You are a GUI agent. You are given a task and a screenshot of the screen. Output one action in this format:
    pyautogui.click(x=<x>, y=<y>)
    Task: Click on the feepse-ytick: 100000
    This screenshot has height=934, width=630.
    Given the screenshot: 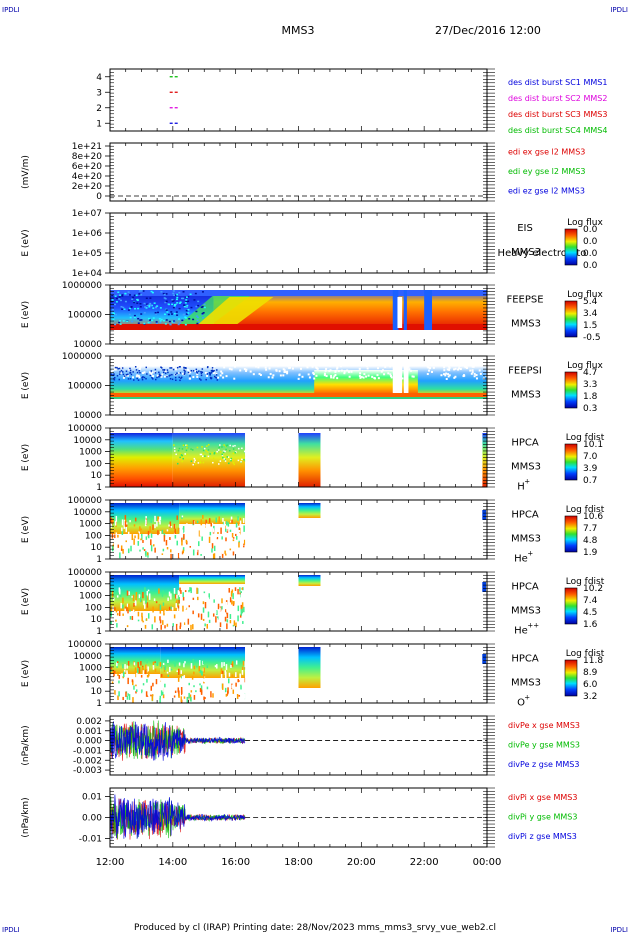 What is the action you would take?
    pyautogui.click(x=85, y=316)
    